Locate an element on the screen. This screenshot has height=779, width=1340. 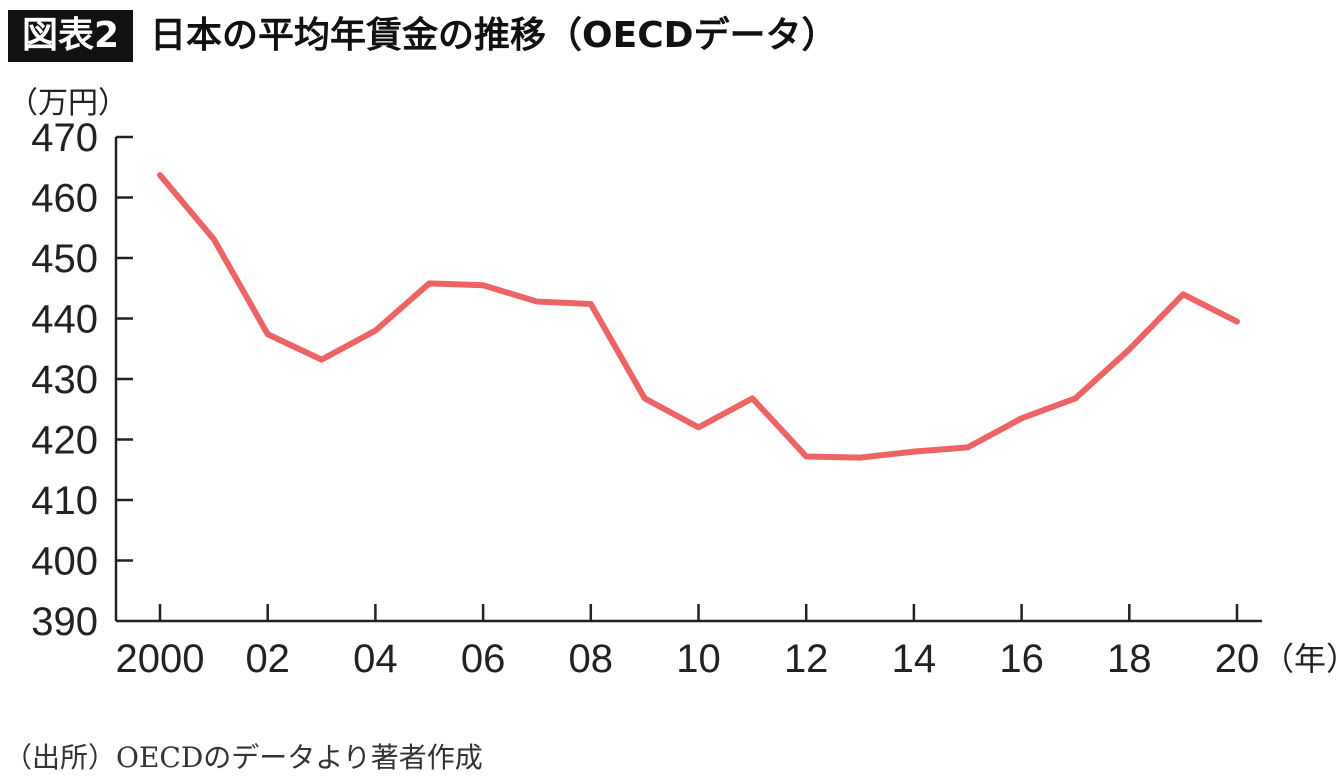
x-axis-unit-label: （年） is located at coordinates (1301, 659).